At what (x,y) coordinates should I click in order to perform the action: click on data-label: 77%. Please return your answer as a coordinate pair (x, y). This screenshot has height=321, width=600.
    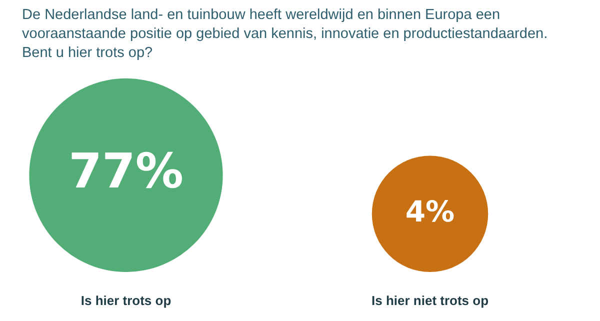
    Looking at the image, I should click on (126, 172).